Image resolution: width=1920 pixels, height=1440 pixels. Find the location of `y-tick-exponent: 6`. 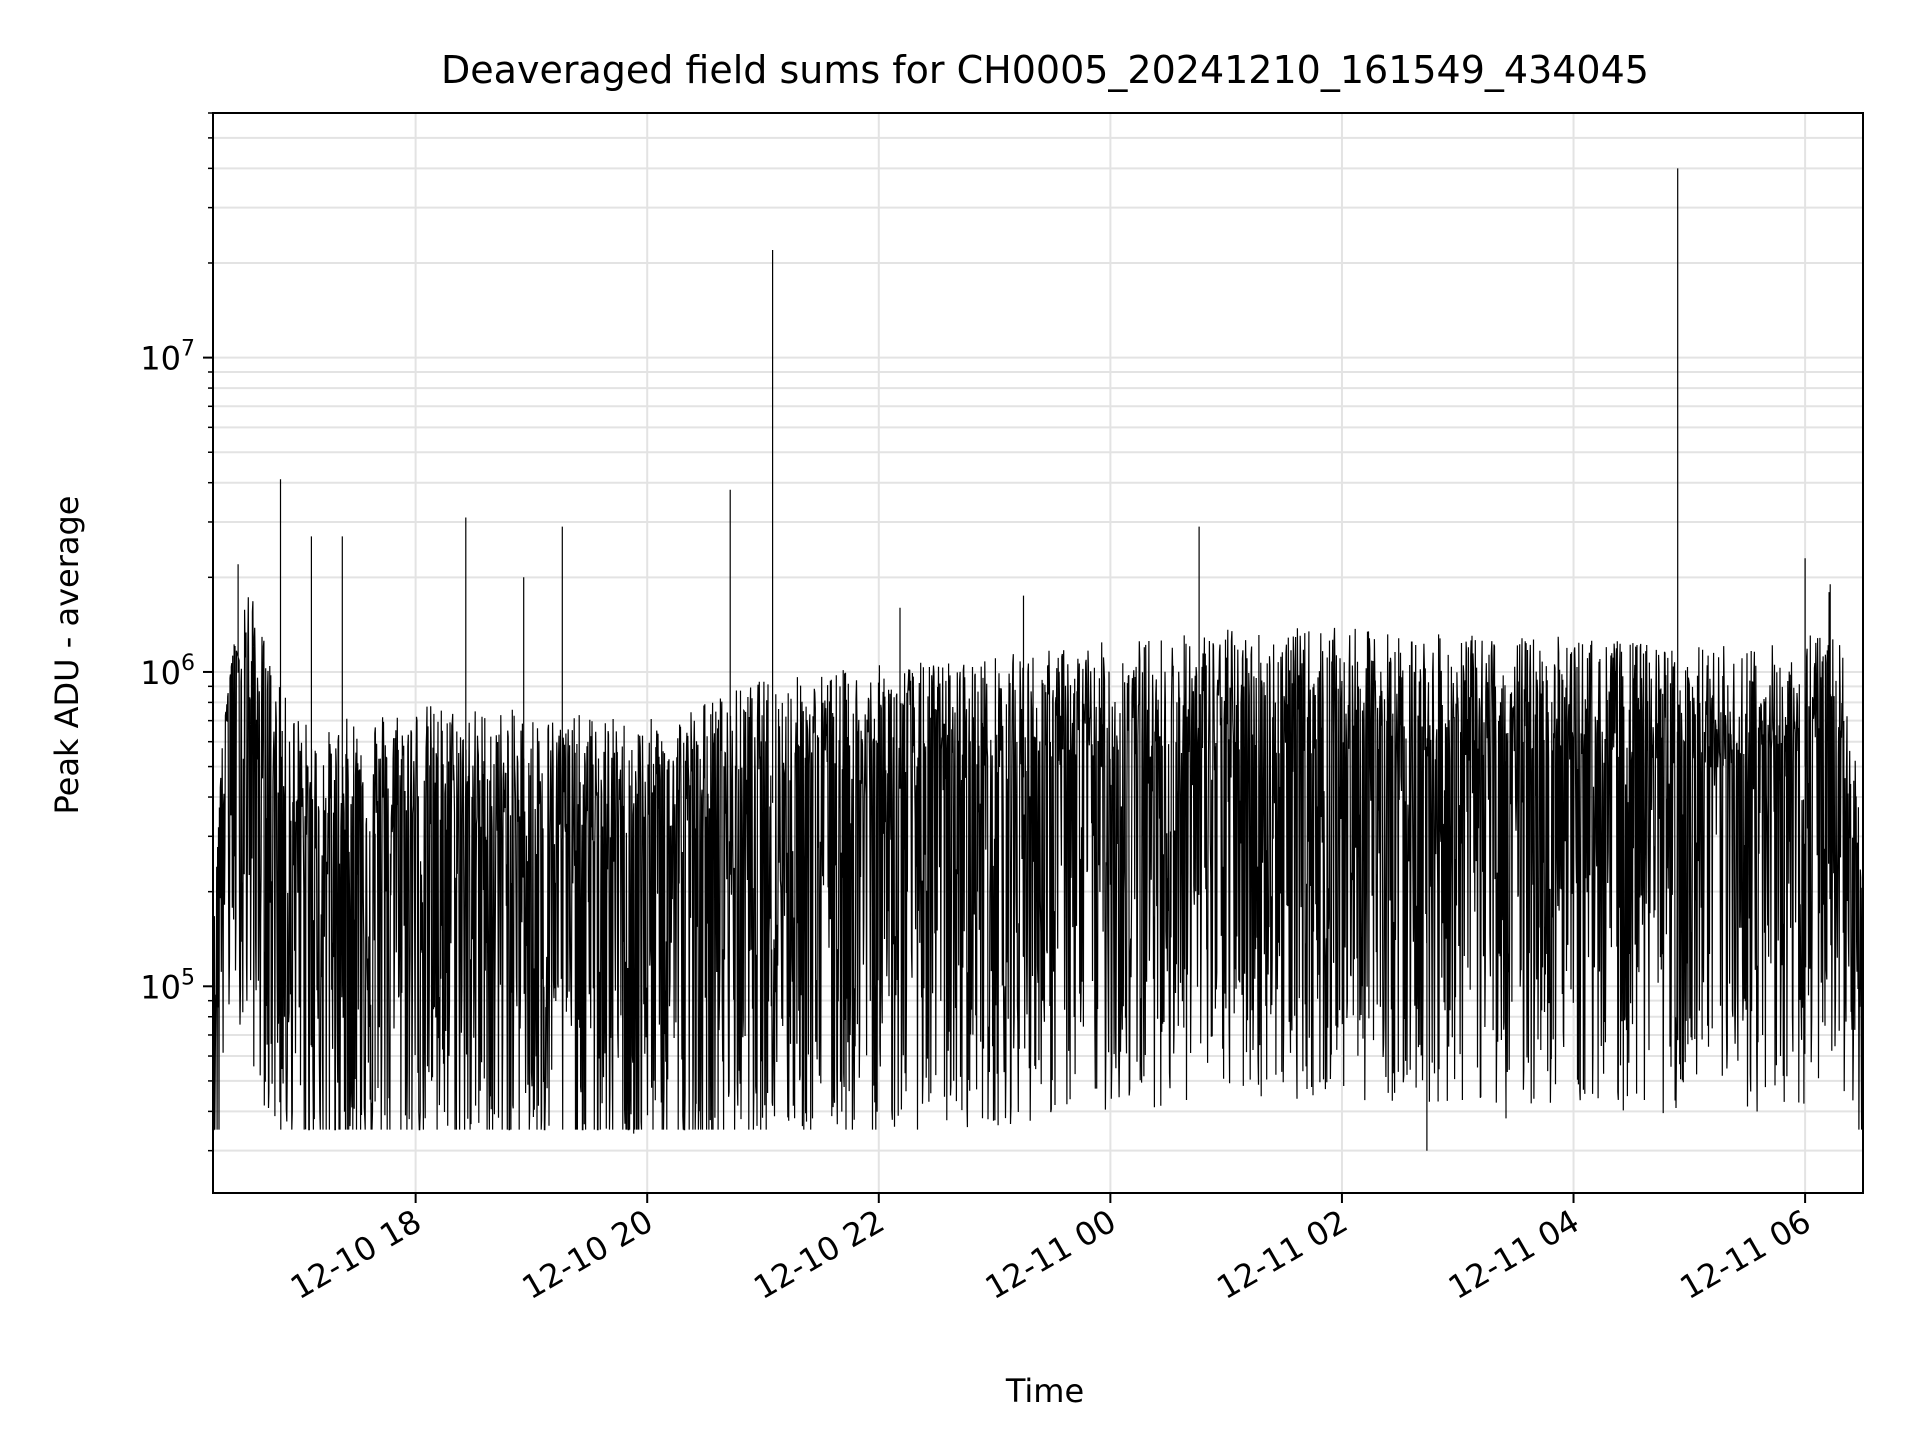

y-tick-exponent: 6 is located at coordinates (188, 663).